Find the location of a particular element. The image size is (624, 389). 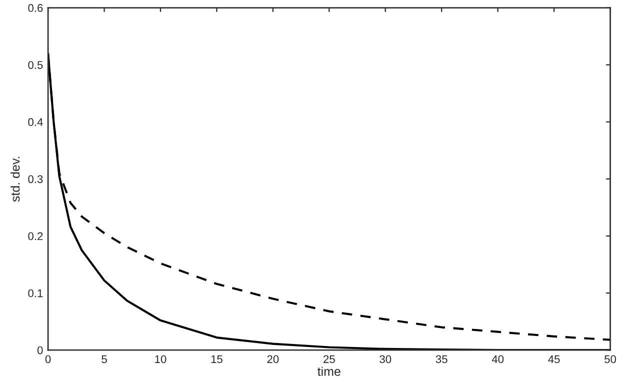

x-tick-label: 5 is located at coordinates (104, 359).